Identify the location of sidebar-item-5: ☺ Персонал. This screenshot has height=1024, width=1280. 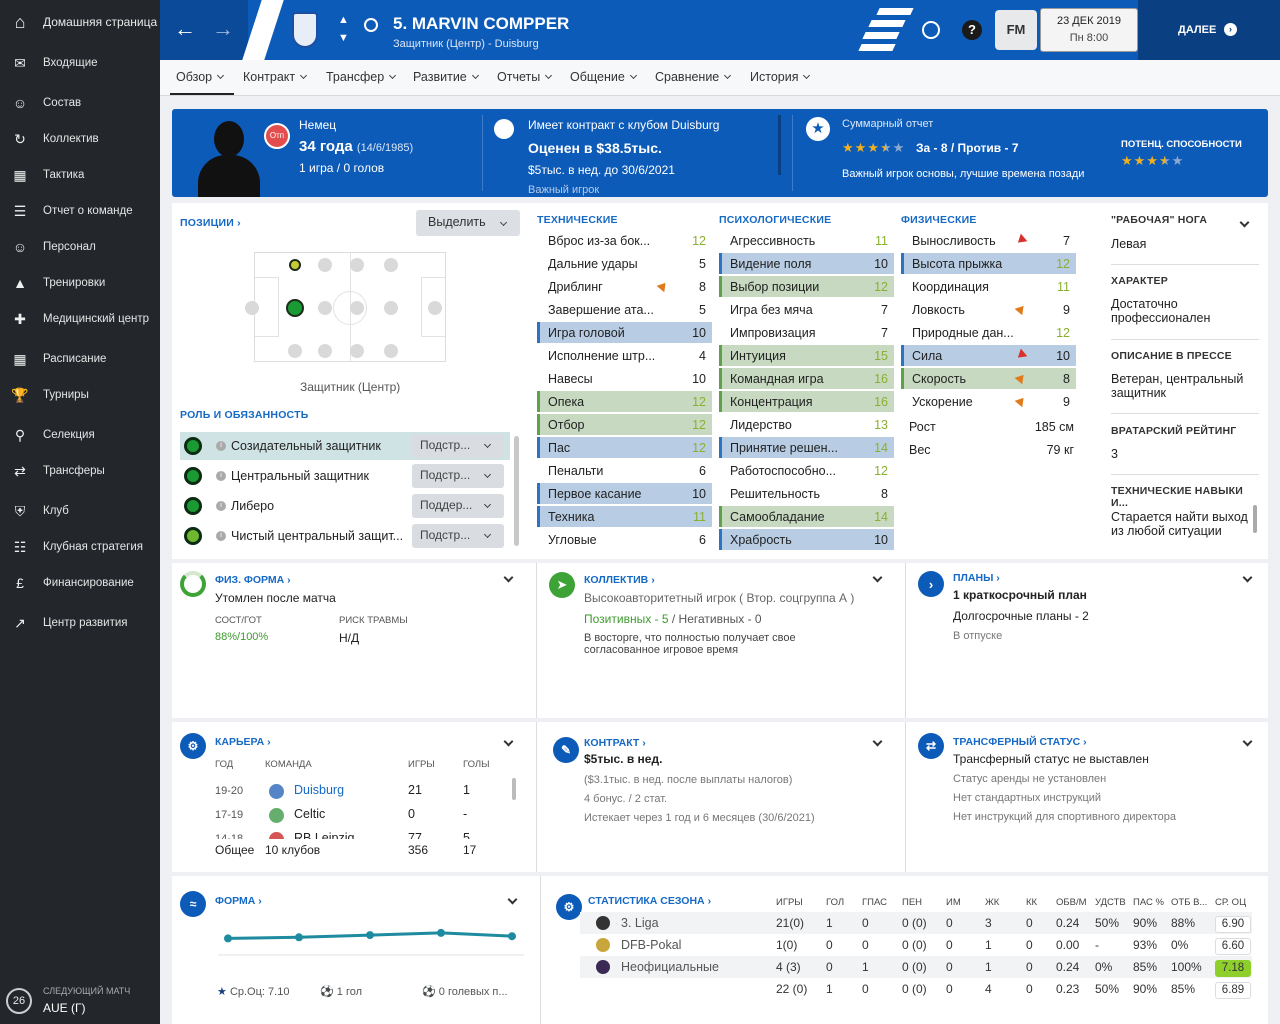
(80, 247).